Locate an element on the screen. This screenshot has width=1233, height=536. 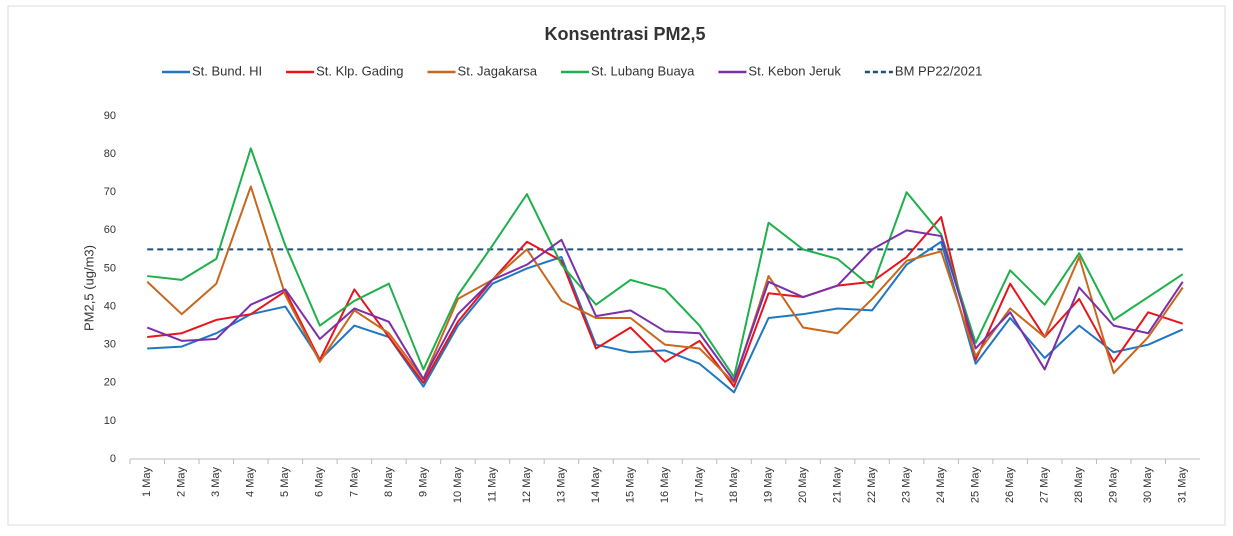
y-tick-label: 0 is located at coordinates (113, 459).